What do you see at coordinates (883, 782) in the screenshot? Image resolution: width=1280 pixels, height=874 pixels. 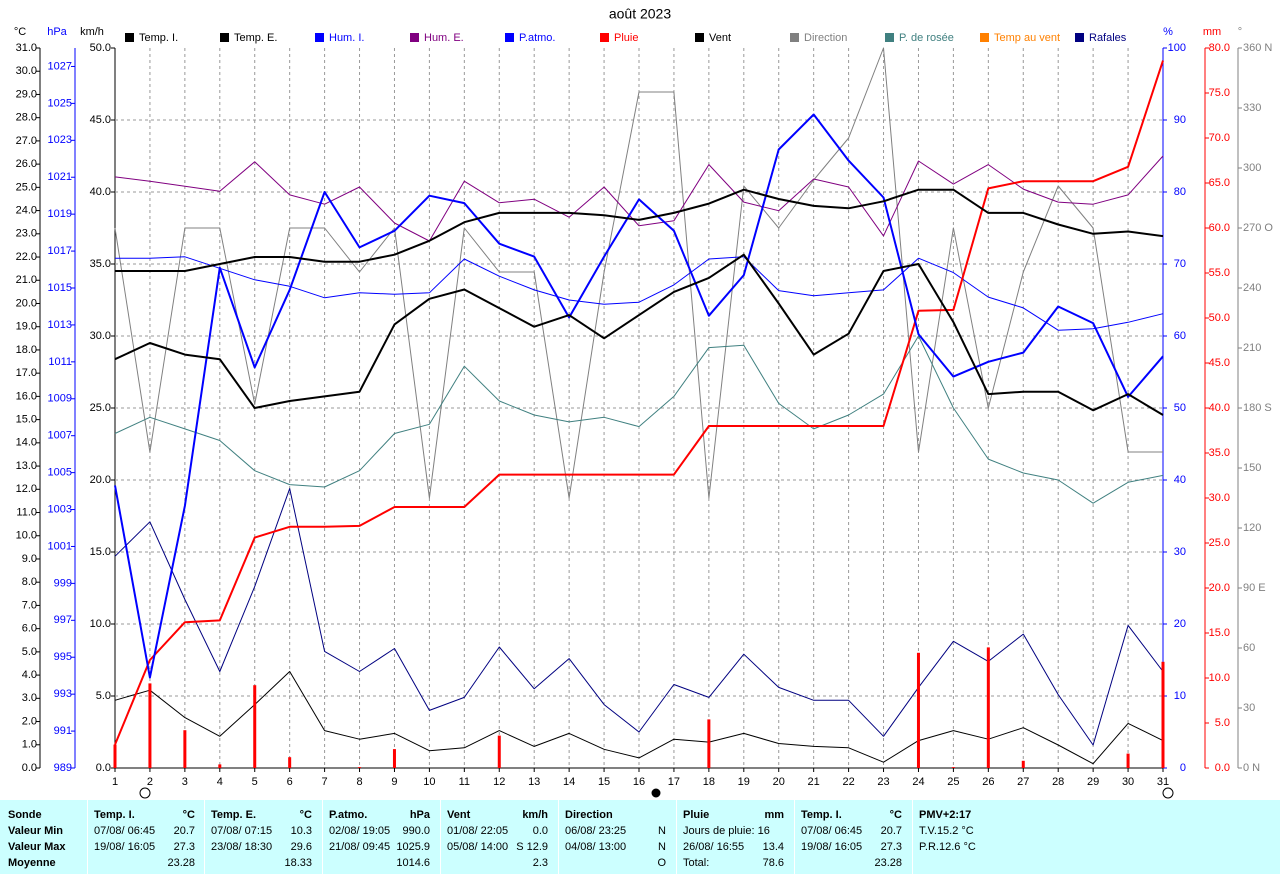 I see `x-tick-label: 23` at bounding box center [883, 782].